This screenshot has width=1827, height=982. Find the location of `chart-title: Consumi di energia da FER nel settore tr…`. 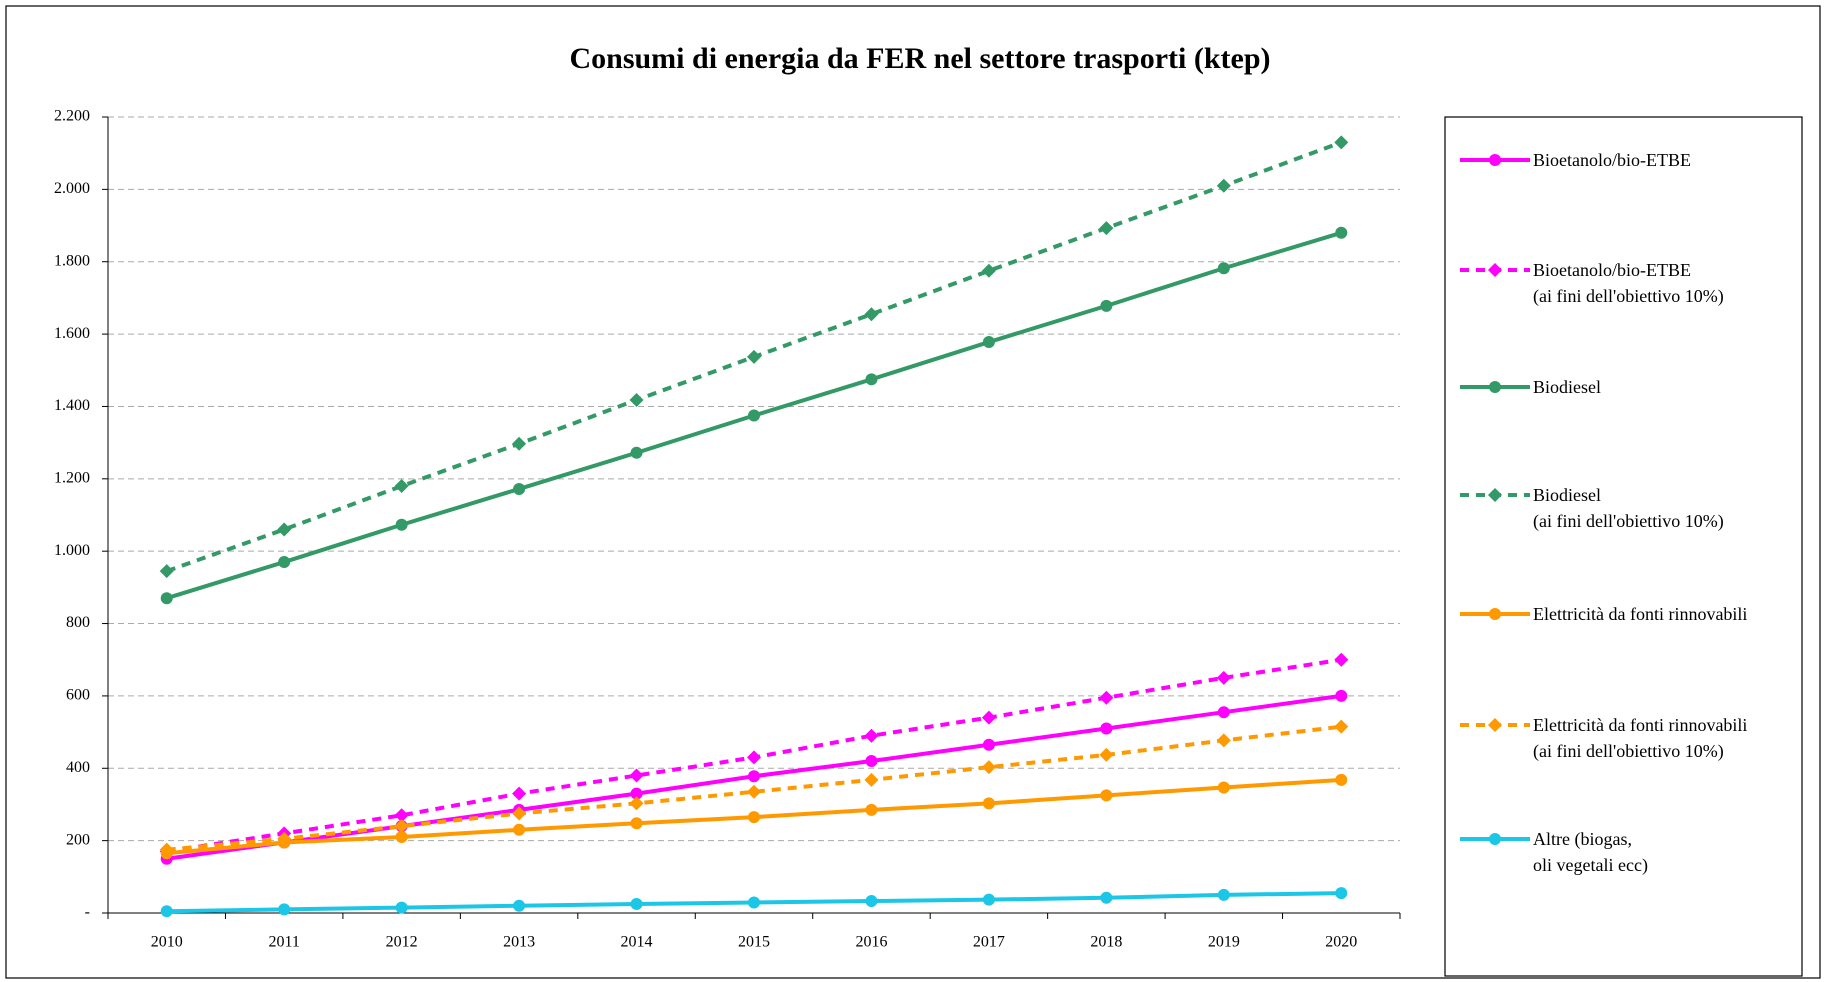

chart-title: Consumi di energia da FER nel settore tr… is located at coordinates (919, 58).